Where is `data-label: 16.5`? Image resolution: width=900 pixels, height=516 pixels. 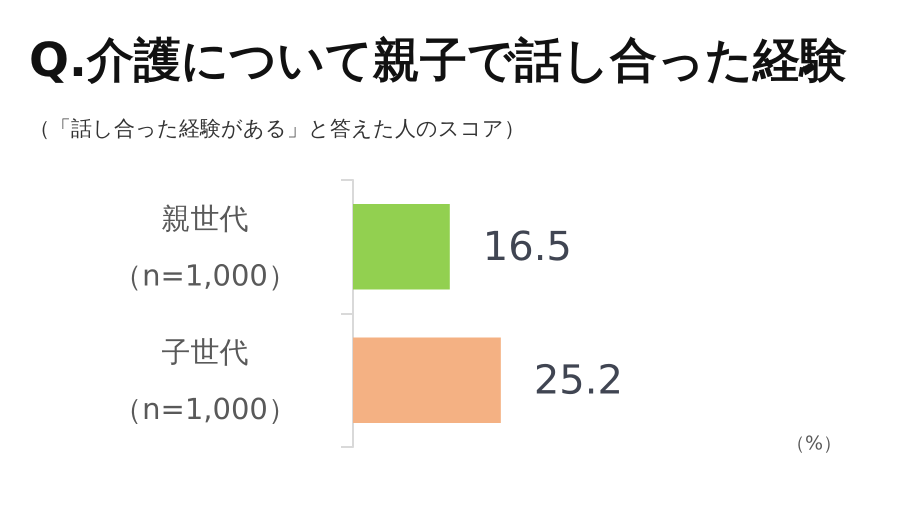 data-label: 16.5 is located at coordinates (527, 247).